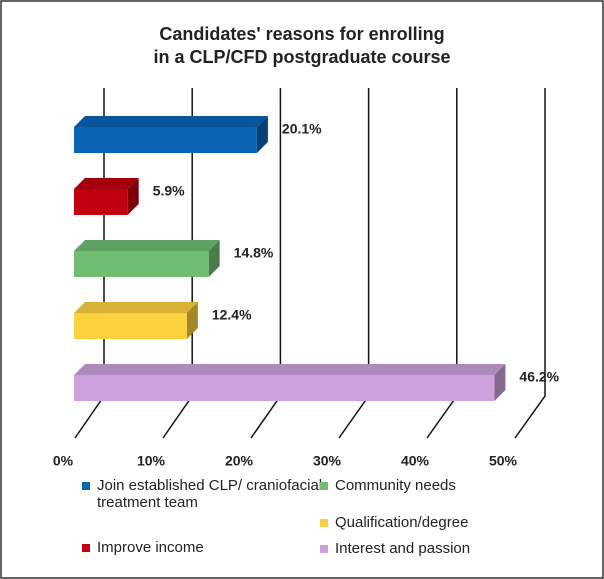  What do you see at coordinates (151, 461) in the screenshot?
I see `x-tick-label: 10%` at bounding box center [151, 461].